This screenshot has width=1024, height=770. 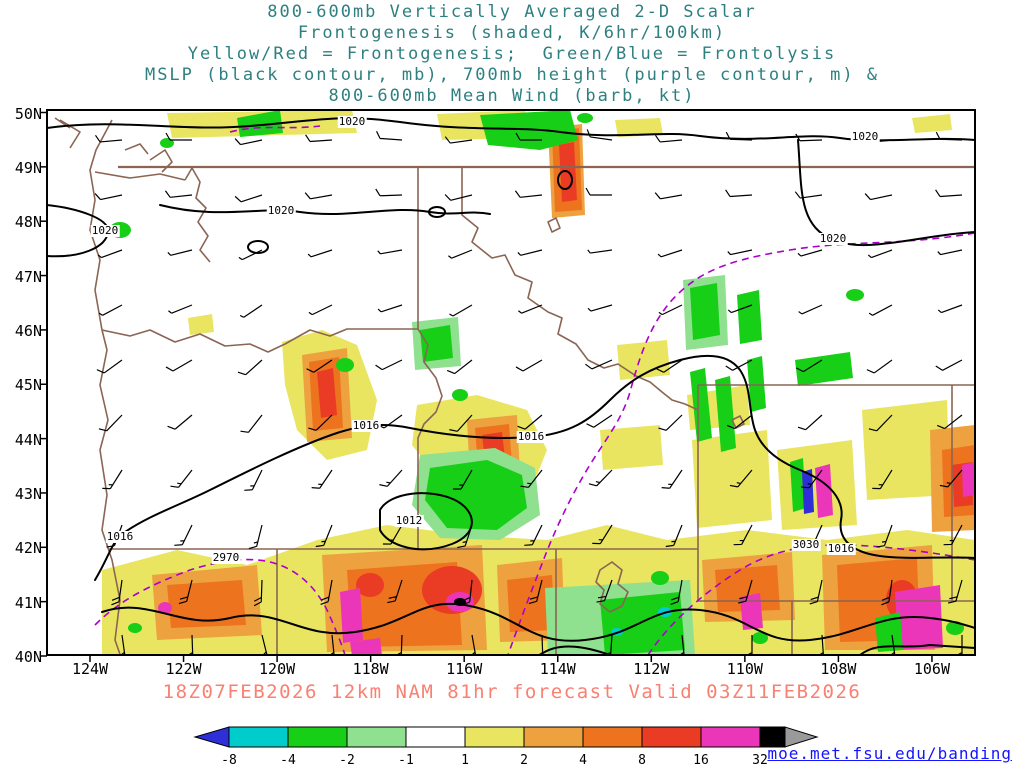 I want to click on lat-axis-label: 49N, so click(x=28, y=167).